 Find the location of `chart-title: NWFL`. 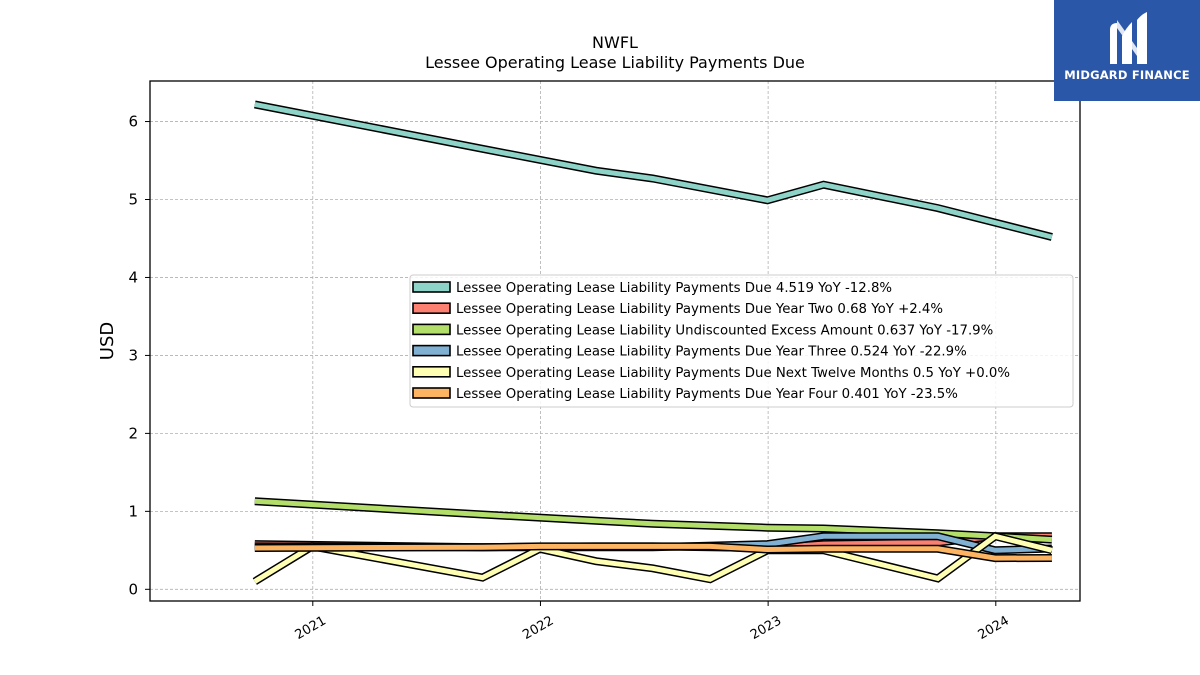

chart-title: NWFL is located at coordinates (615, 42).